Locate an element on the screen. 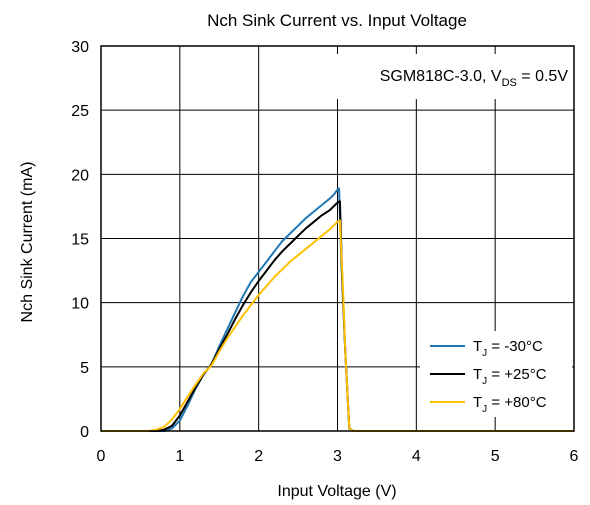 The image size is (590, 505). legend-label-series-3-tail: = +80°C is located at coordinates (517, 402).